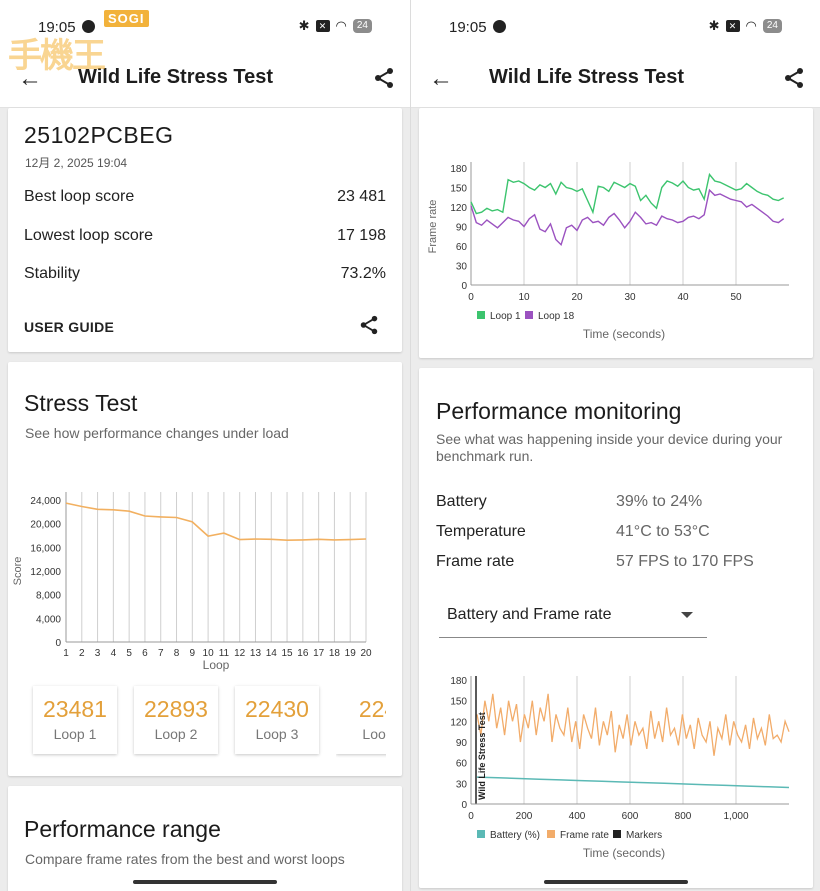 The height and width of the screenshot is (891, 820). I want to click on legend-label: Markers, so click(644, 835).